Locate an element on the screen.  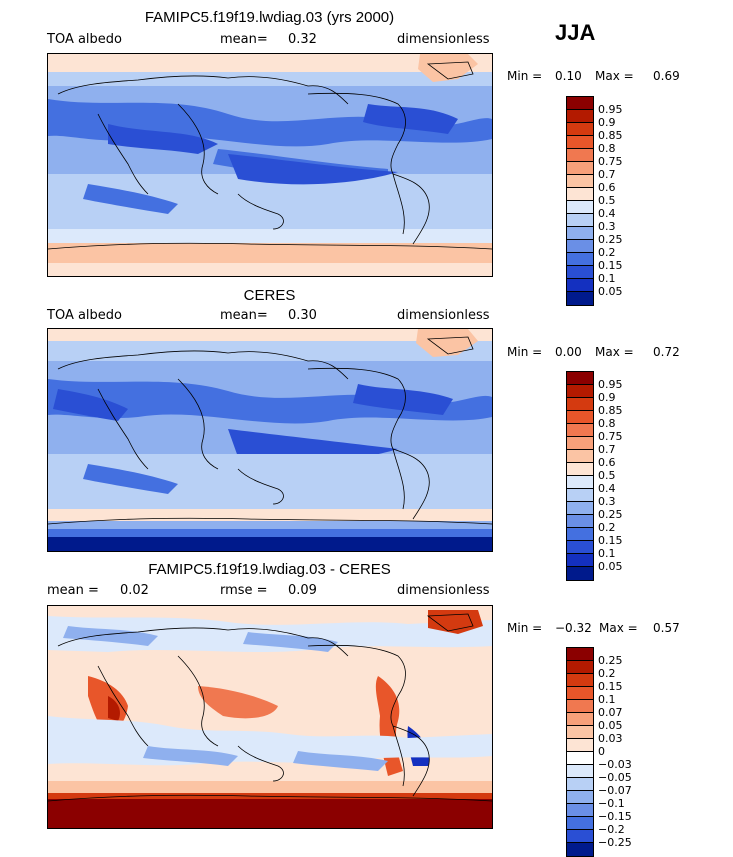
panel3-colorbar-tick-label: −0.03 is located at coordinates (615, 764).